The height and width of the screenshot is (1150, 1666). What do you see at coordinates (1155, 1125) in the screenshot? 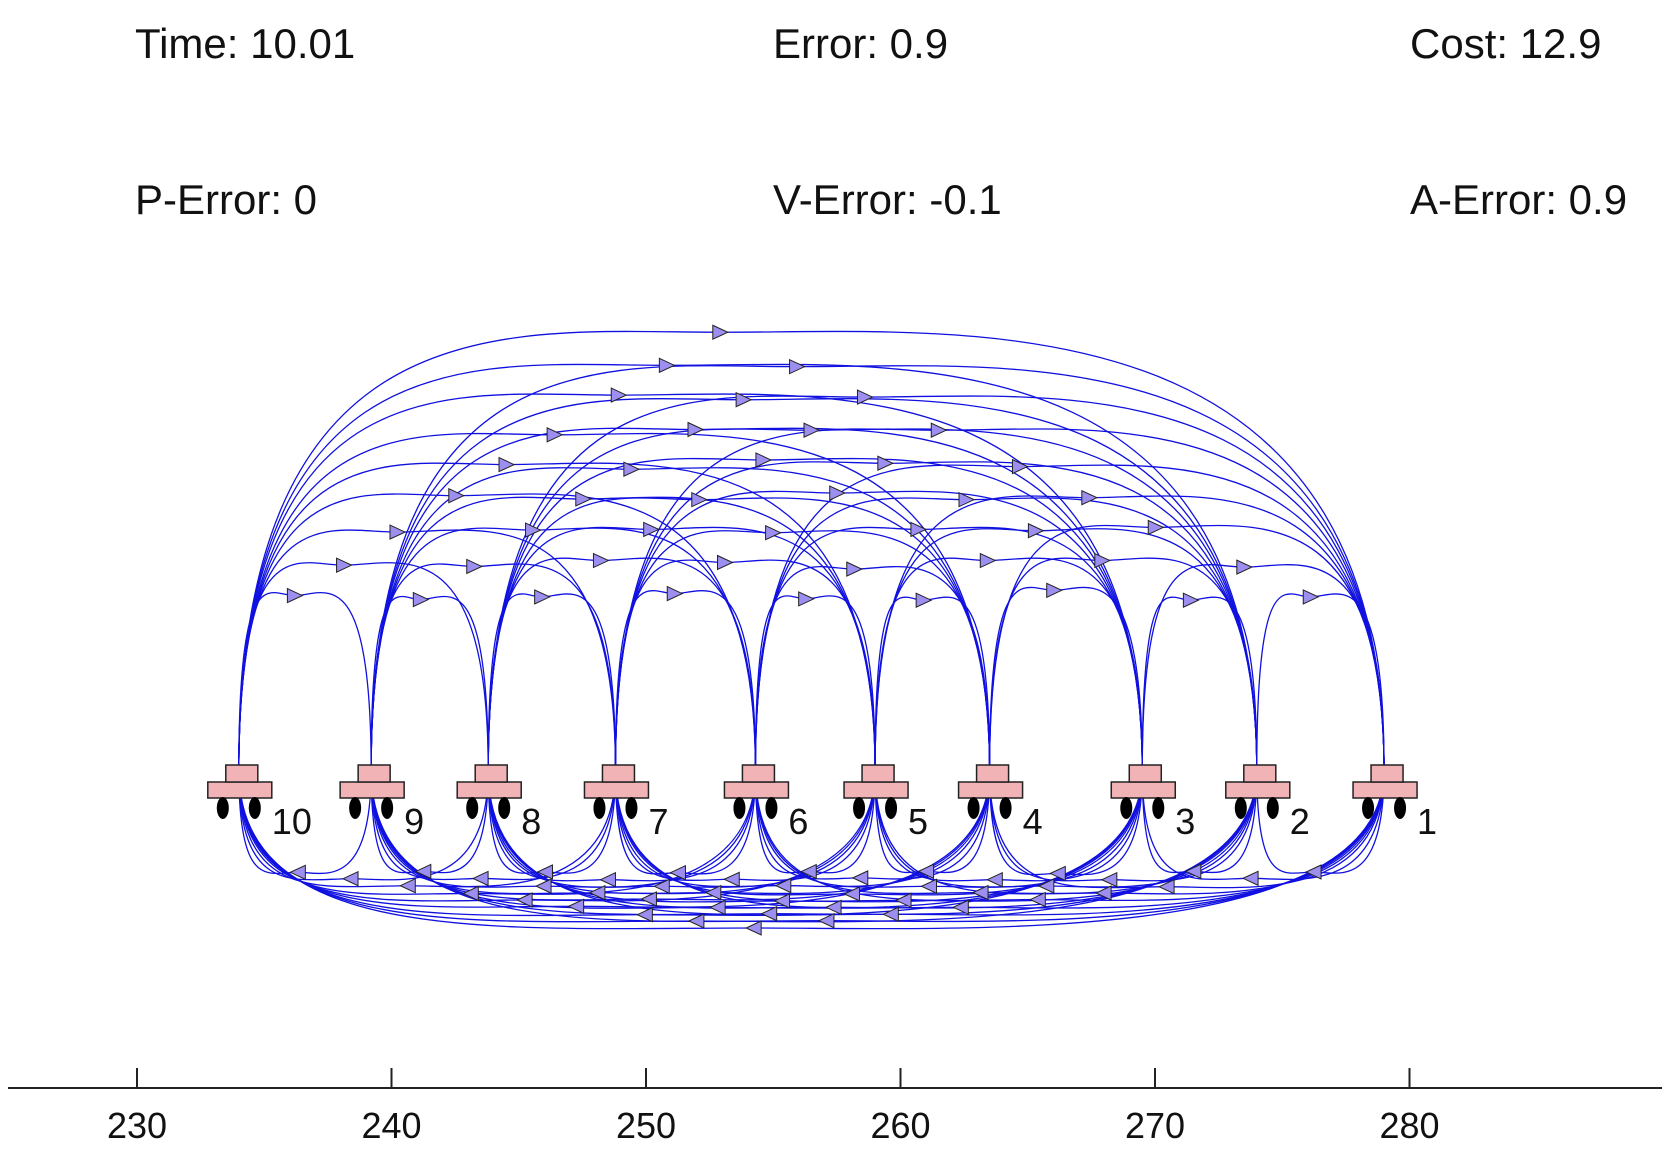
I see `axis-tick-label: 270` at bounding box center [1155, 1125].